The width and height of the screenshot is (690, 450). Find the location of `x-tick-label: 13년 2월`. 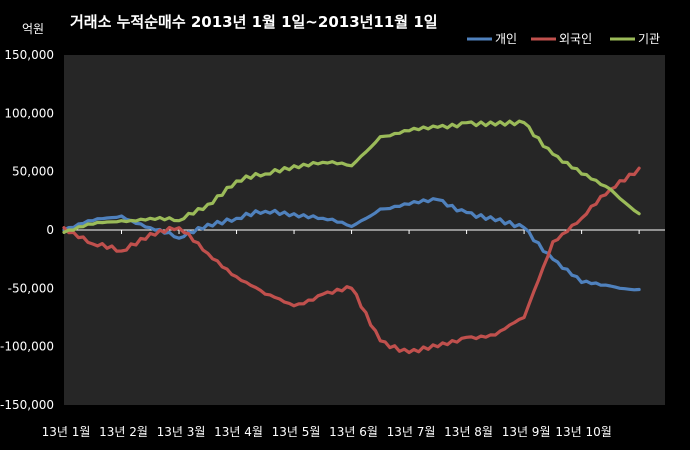

x-tick-label: 13년 2월 is located at coordinates (123, 432).